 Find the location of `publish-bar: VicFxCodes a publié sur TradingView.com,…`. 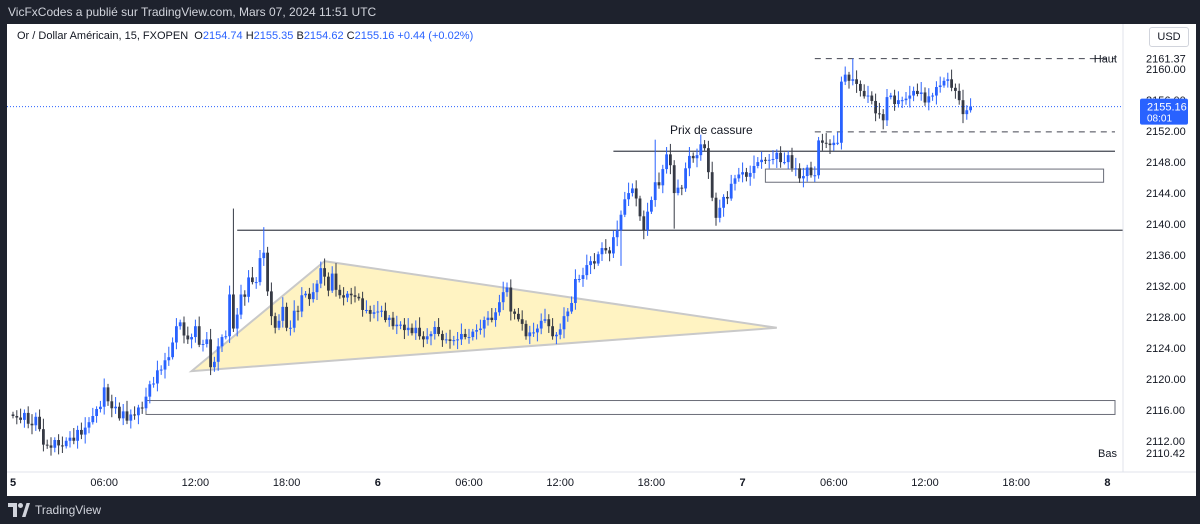

publish-bar: VicFxCodes a publié sur TradingView.com,… is located at coordinates (600, 12).